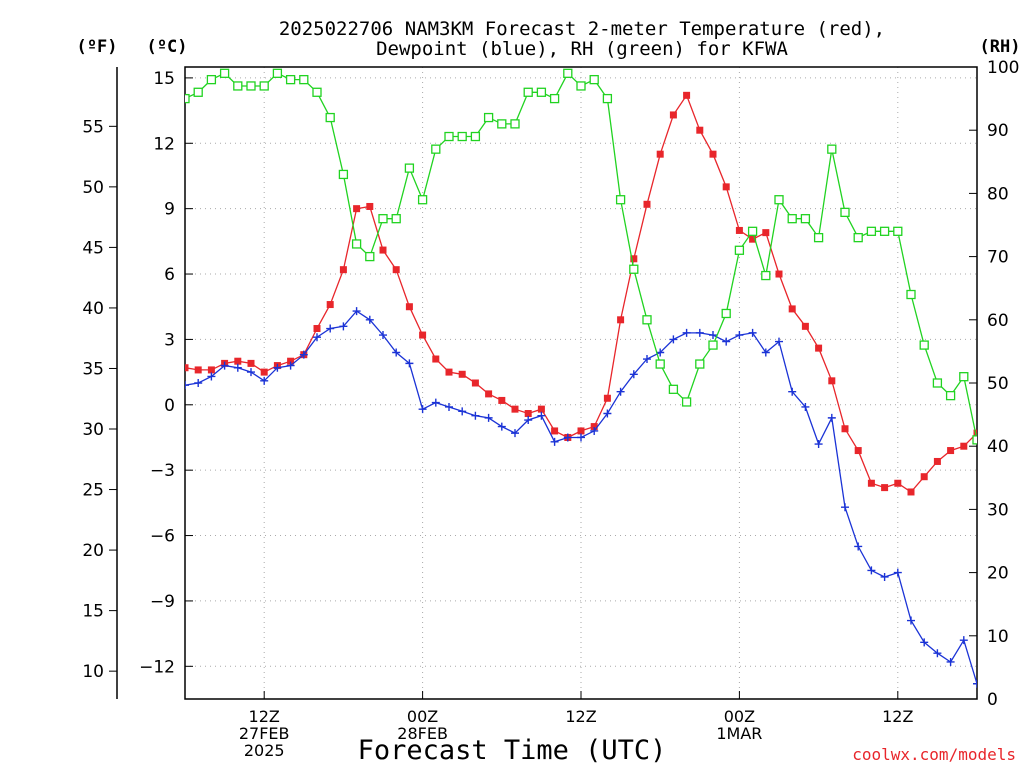  What do you see at coordinates (264, 750) in the screenshot?
I see `time-tick-label: 2025` at bounding box center [264, 750].